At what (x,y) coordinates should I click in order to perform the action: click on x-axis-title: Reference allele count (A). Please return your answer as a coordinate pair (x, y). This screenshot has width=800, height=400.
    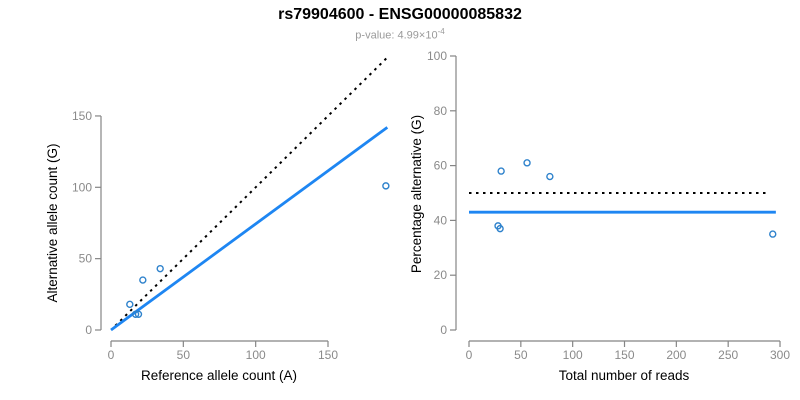
    Looking at the image, I should click on (219, 375).